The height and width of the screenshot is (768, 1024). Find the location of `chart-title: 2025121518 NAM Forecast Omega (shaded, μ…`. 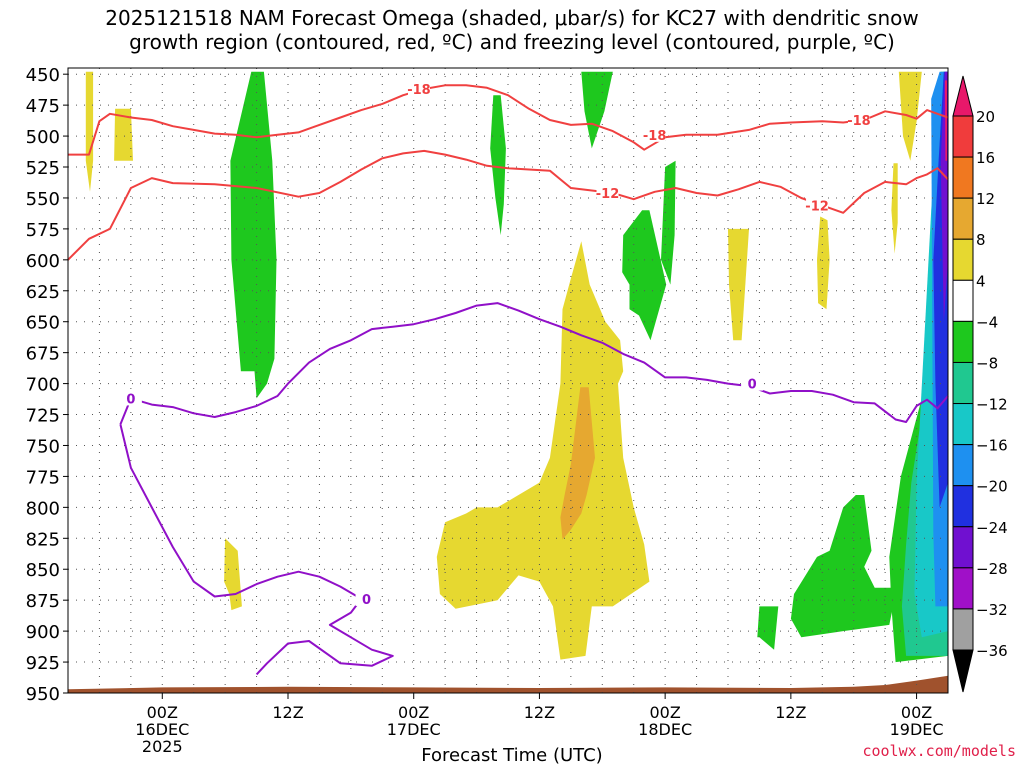

chart-title: 2025121518 NAM Forecast Omega (shaded, μ… is located at coordinates (512, 30).